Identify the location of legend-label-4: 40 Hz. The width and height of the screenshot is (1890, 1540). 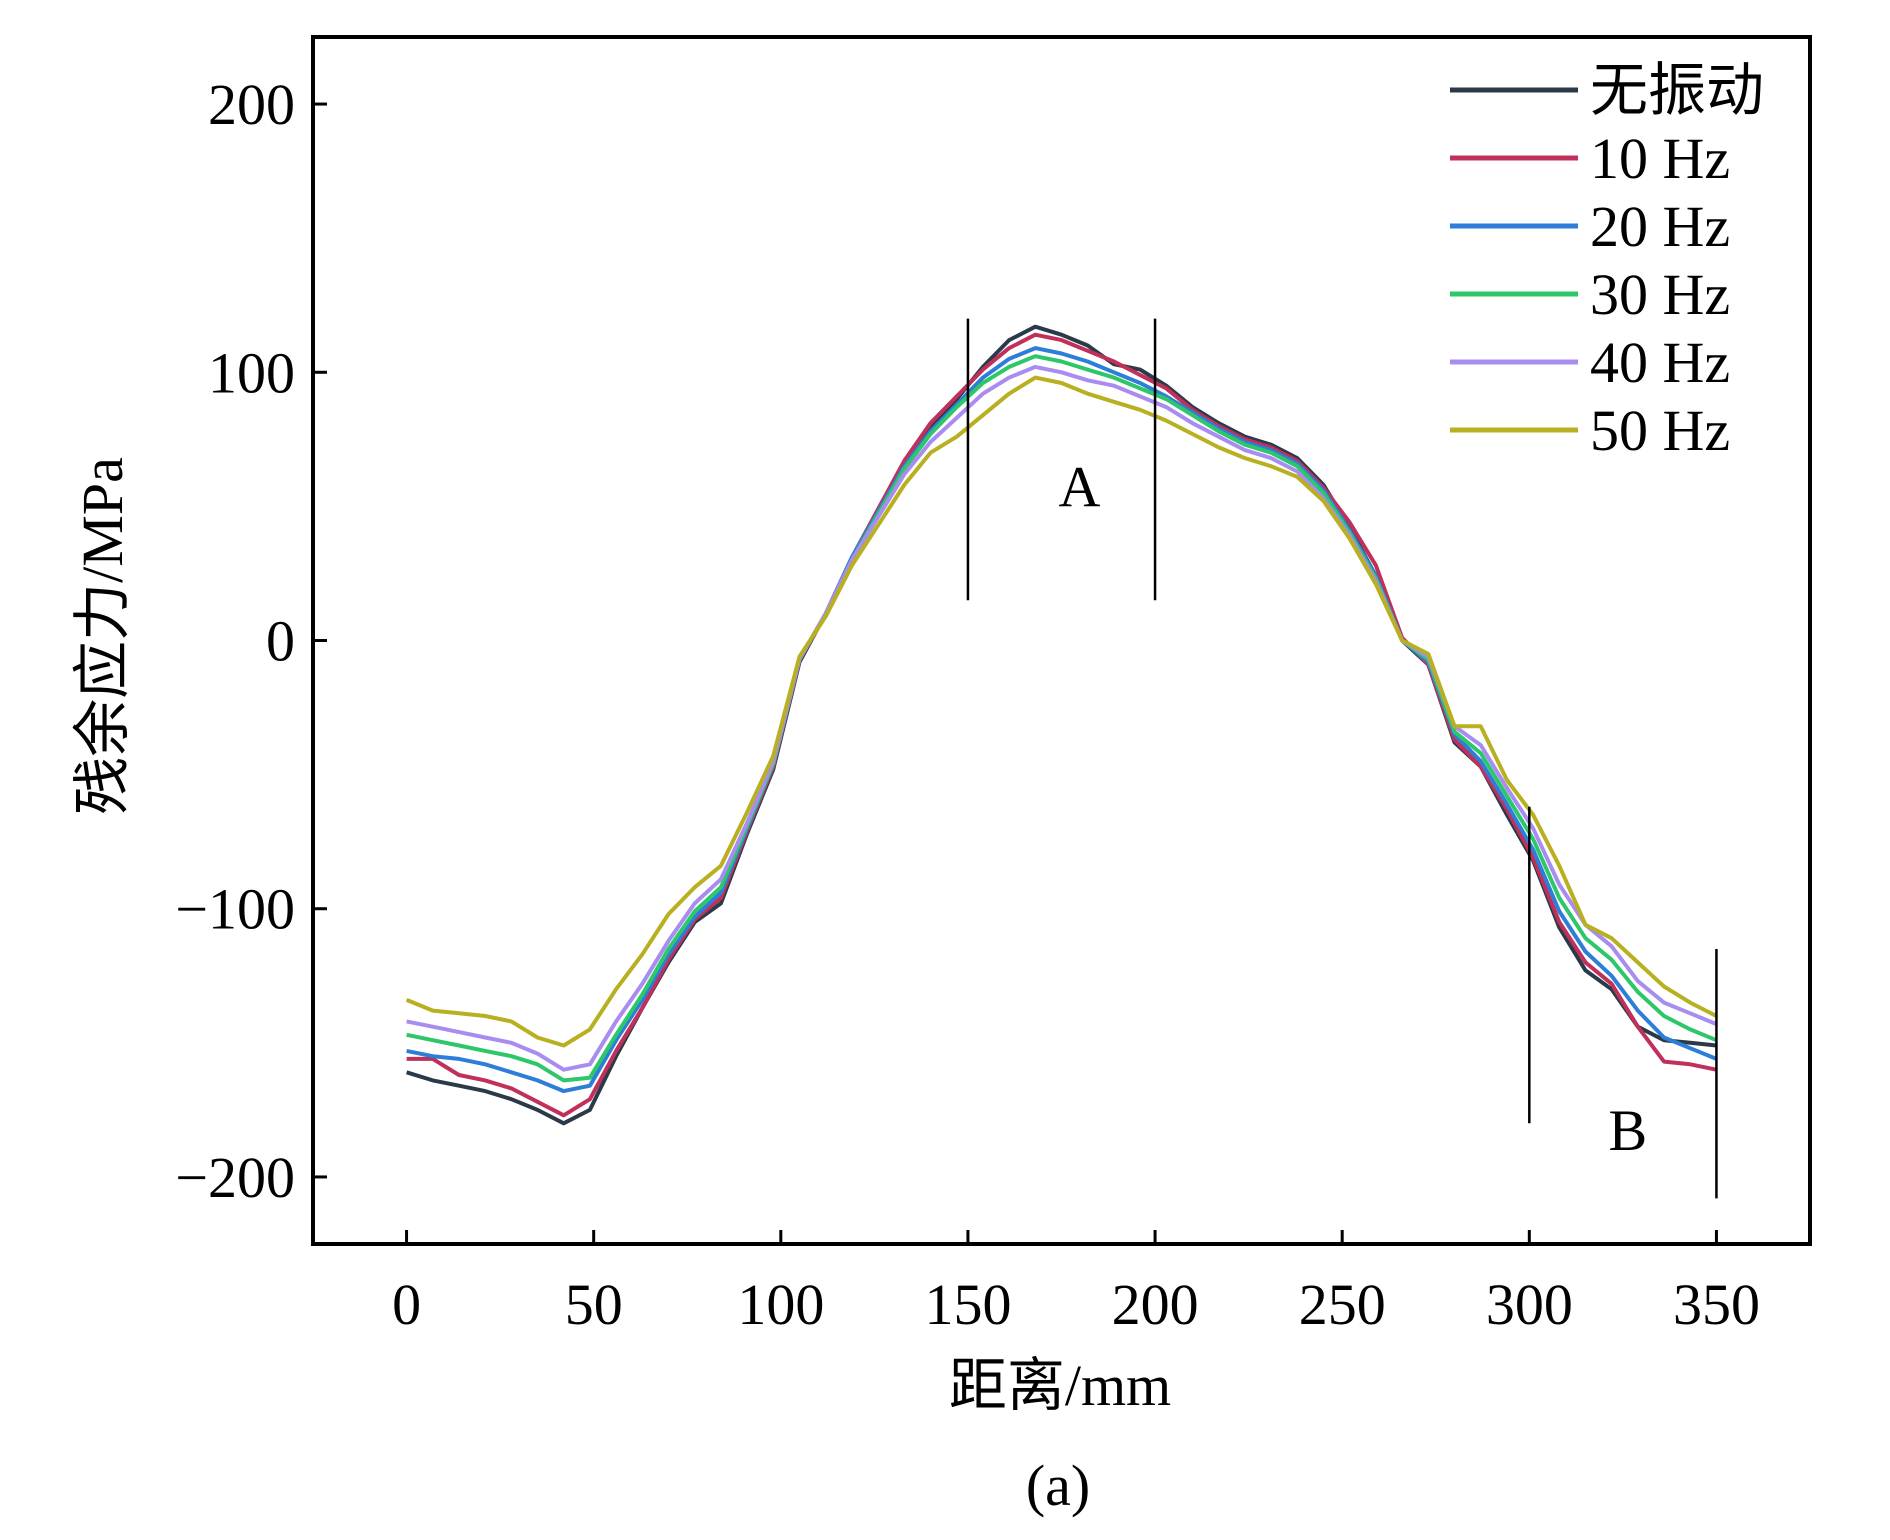
(1660, 362).